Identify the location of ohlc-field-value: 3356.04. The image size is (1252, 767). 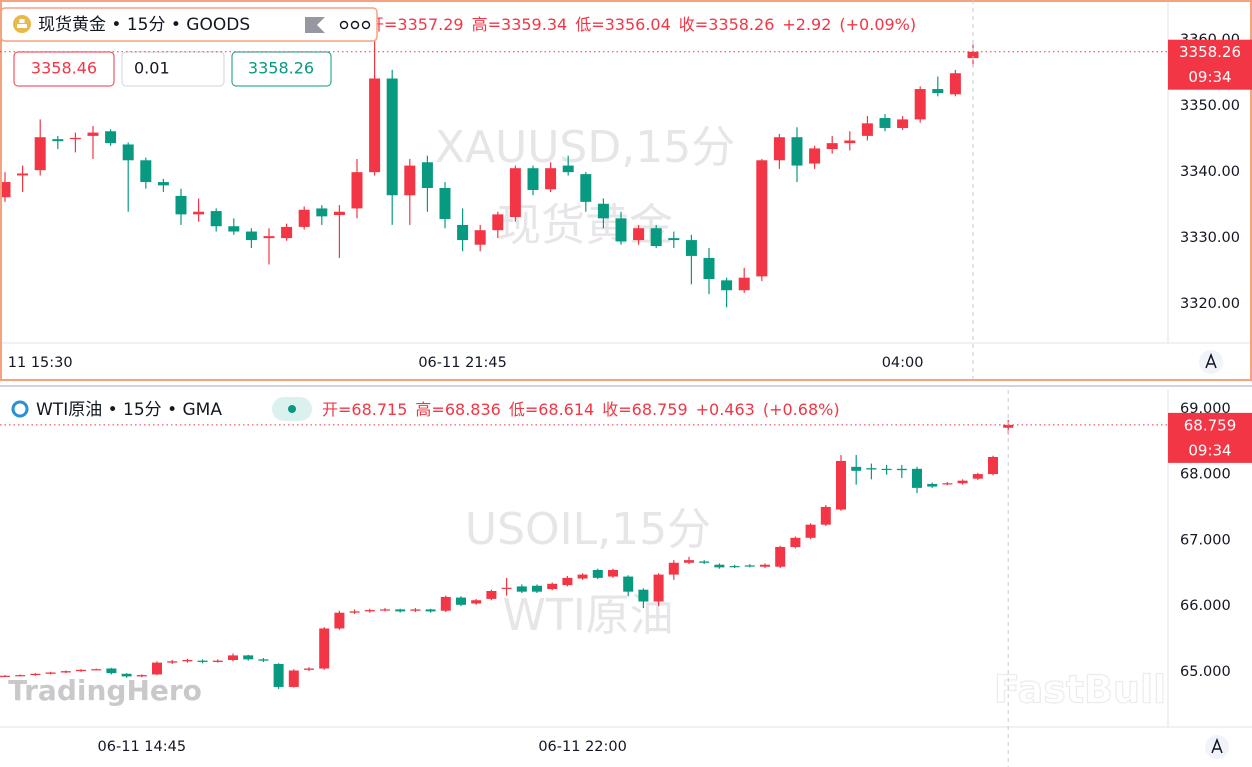
(638, 24).